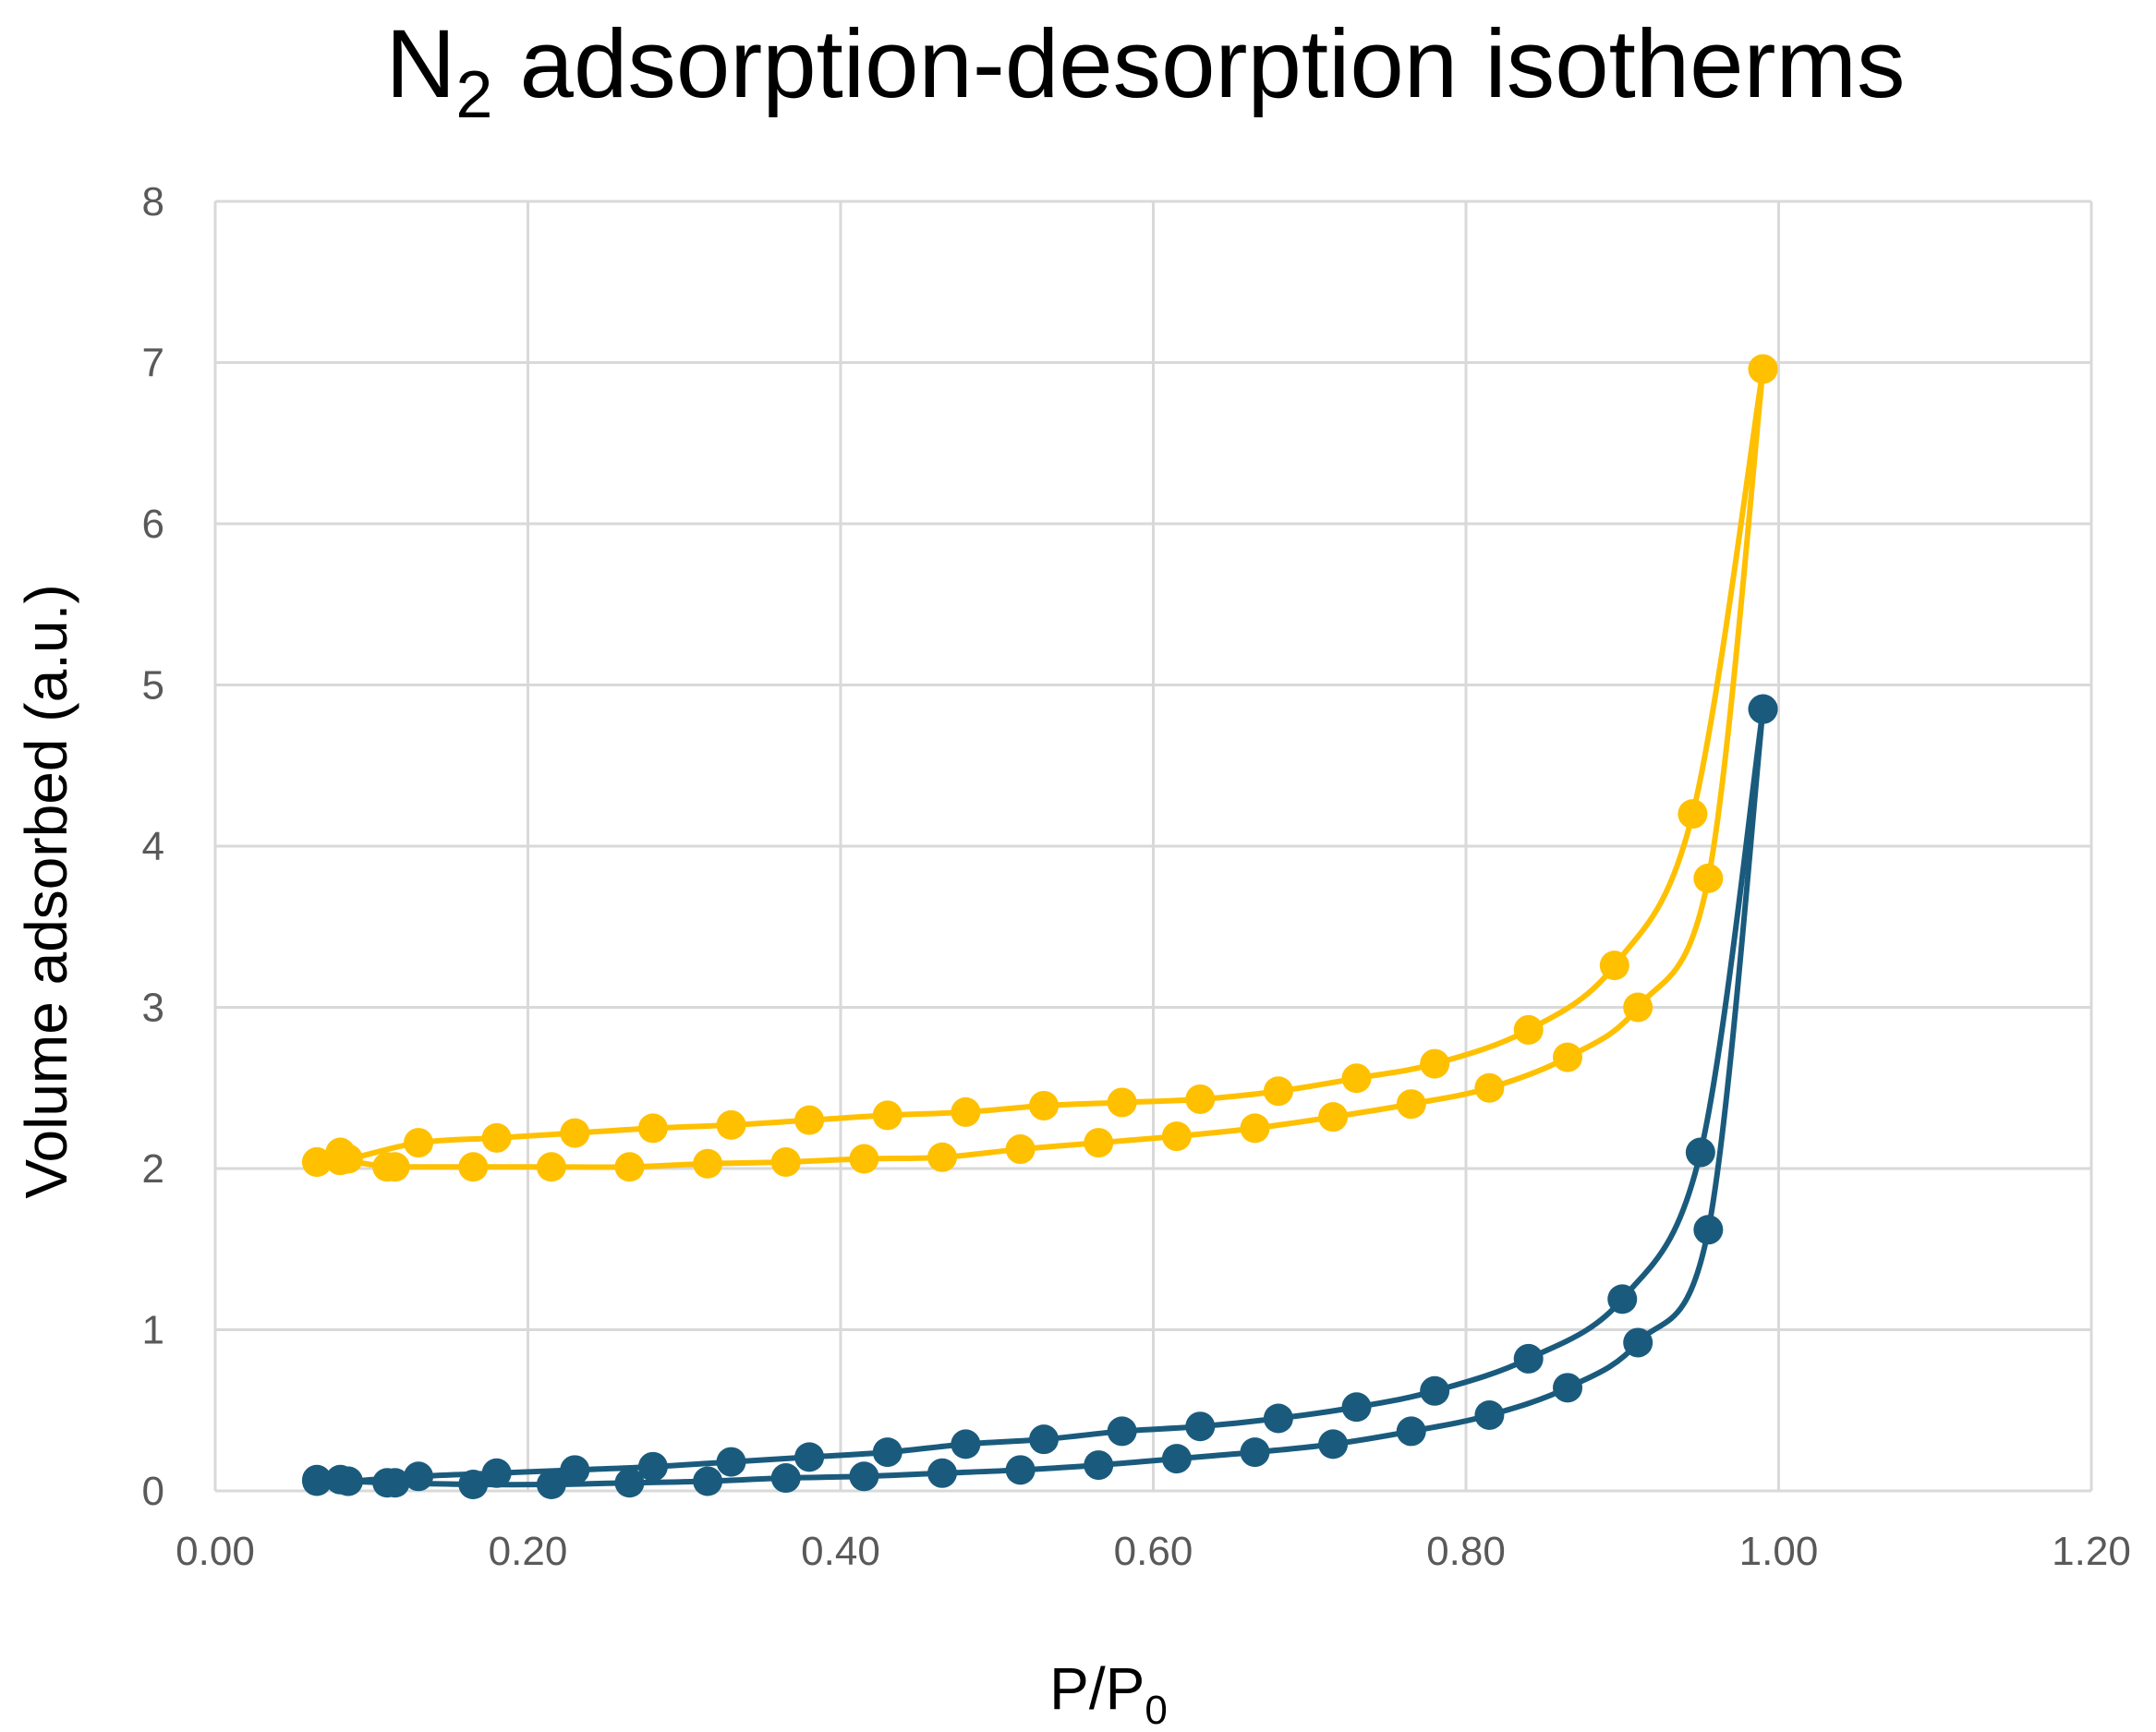 Image resolution: width=2156 pixels, height=1732 pixels. I want to click on x-tick-labels: 0.00 0.20 0.40 0.60 0.80 1.00 1.20, so click(1153, 1551).